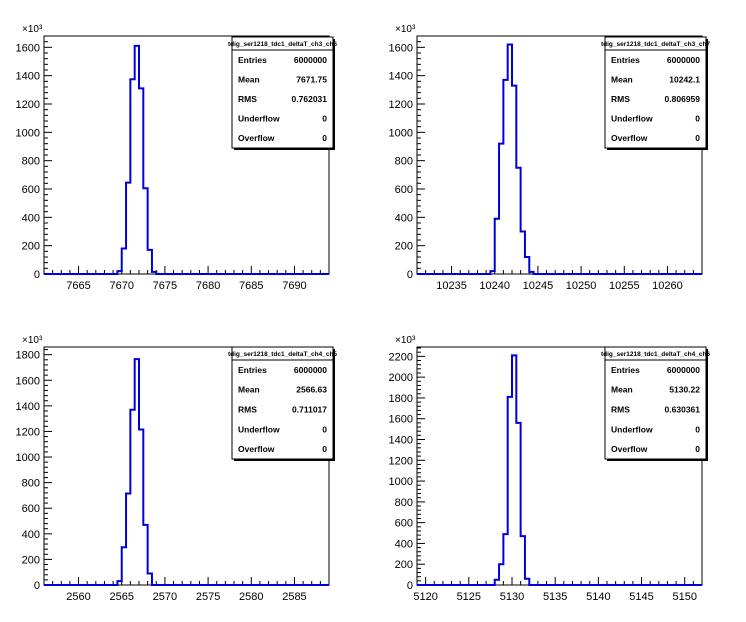  What do you see at coordinates (451, 286) in the screenshot?
I see `x-tick-label: 10235` at bounding box center [451, 286].